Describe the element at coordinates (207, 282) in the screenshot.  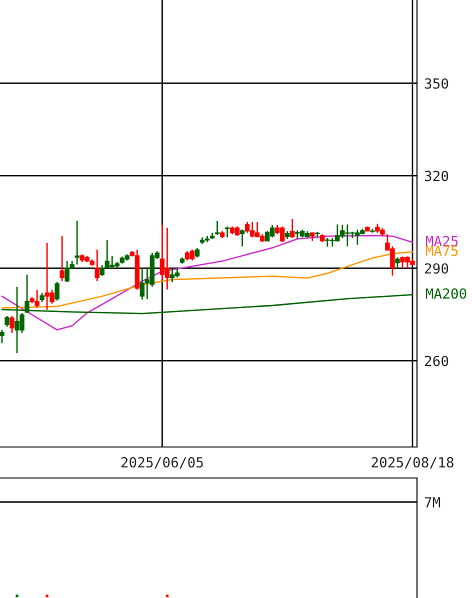
I see `line-series` at that location.